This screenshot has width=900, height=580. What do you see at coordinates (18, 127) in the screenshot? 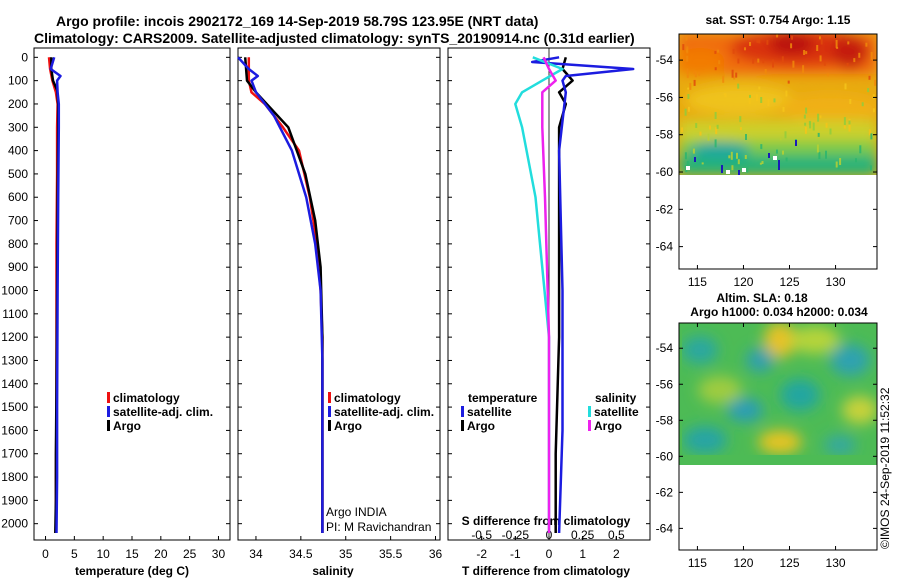
I see `depth-tick-label: 300` at bounding box center [18, 127].